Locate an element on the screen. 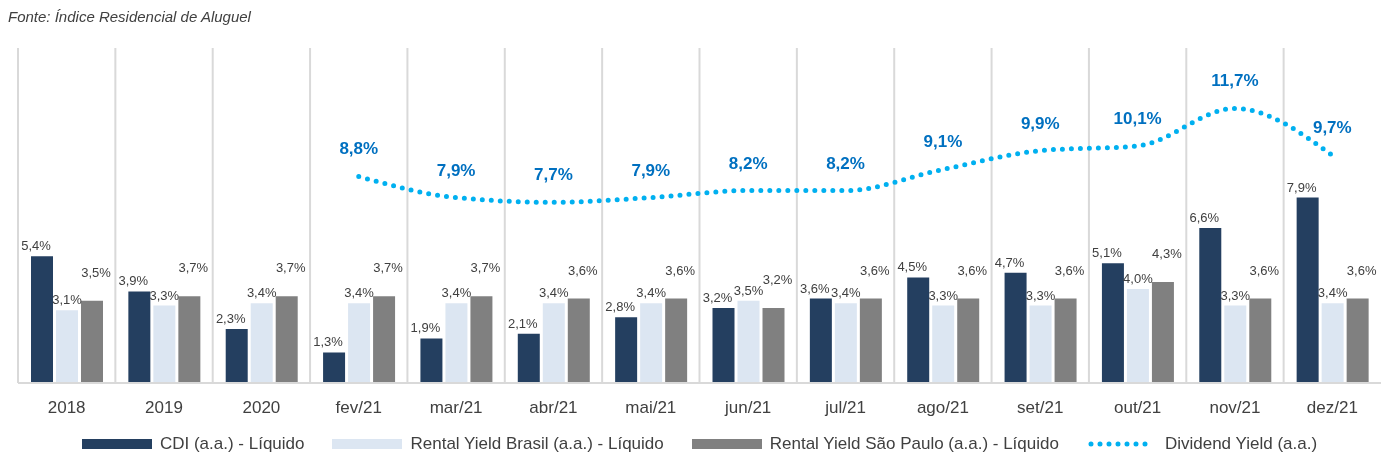 This screenshot has width=1399, height=461. data-label: 11,7% is located at coordinates (1235, 81).